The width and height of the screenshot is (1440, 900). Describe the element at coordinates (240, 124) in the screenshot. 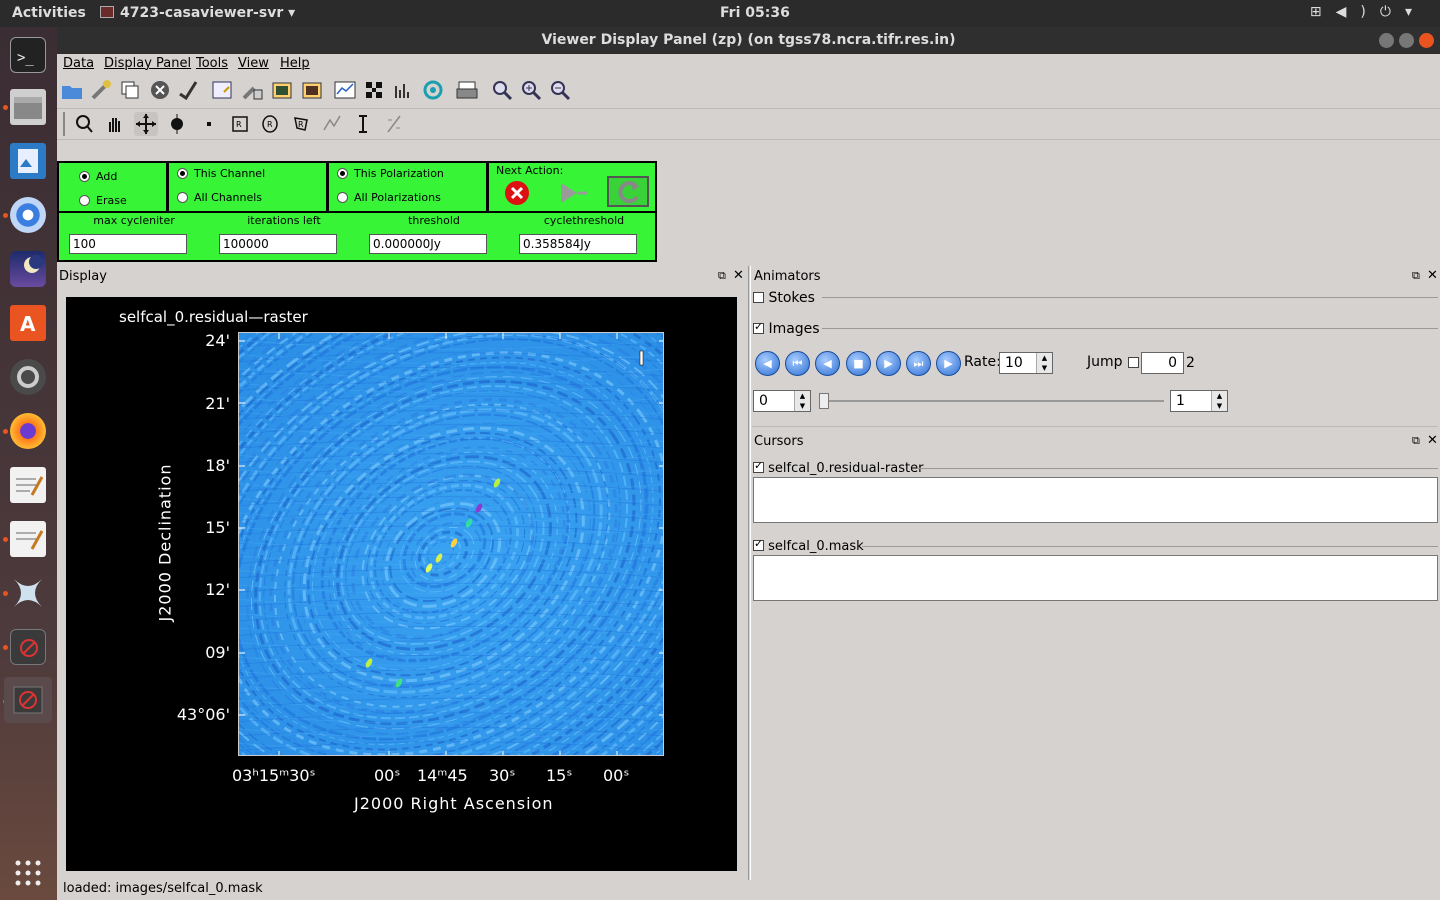

I see `rectangle-region-icon: R` at that location.